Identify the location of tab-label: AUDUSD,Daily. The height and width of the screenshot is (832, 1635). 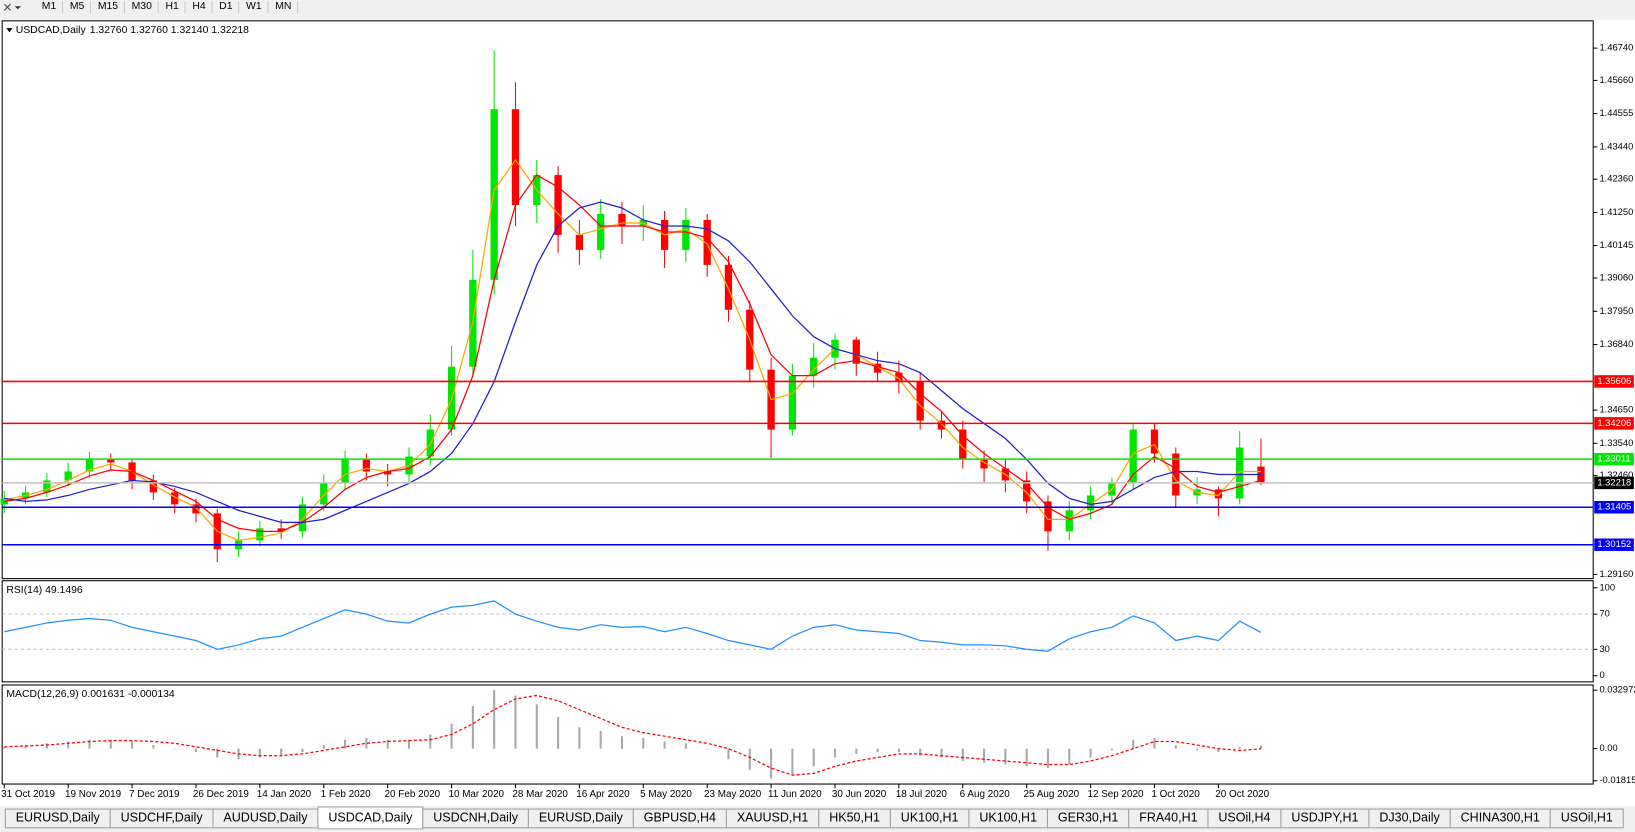
(265, 818).